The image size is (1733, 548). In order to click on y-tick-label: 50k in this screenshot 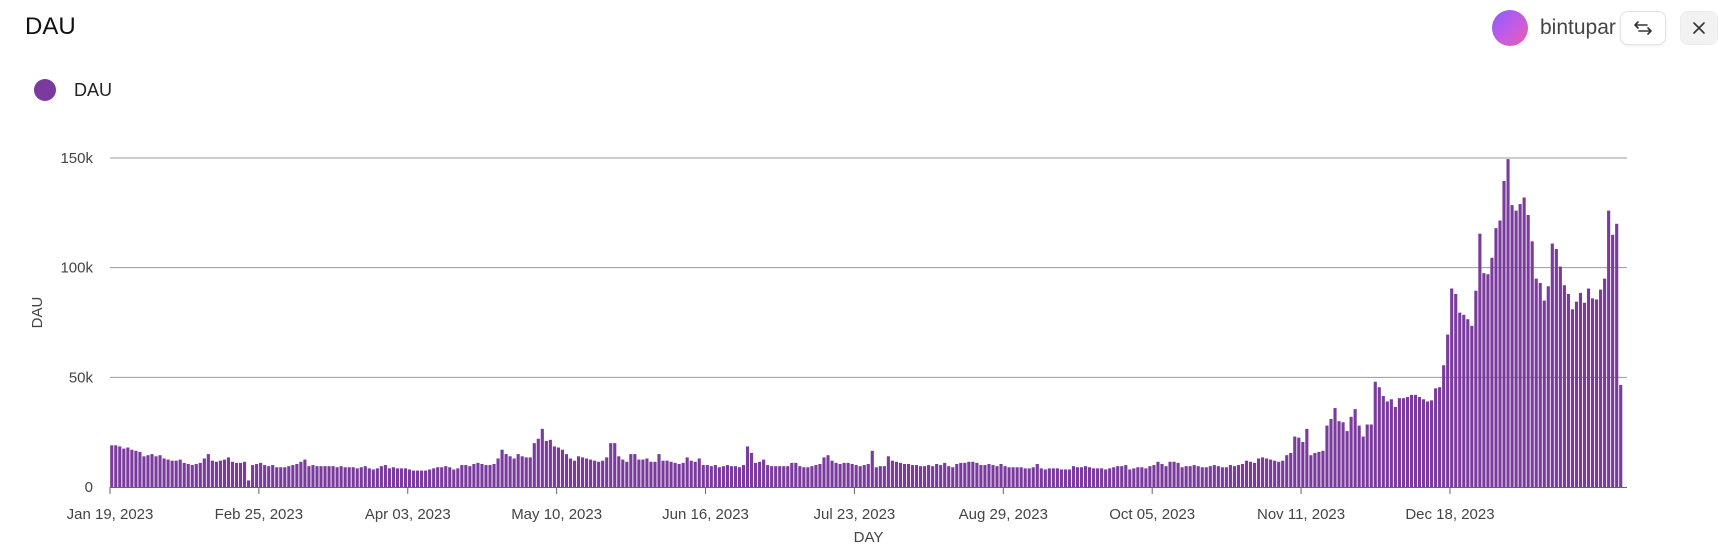, I will do `click(81, 377)`.